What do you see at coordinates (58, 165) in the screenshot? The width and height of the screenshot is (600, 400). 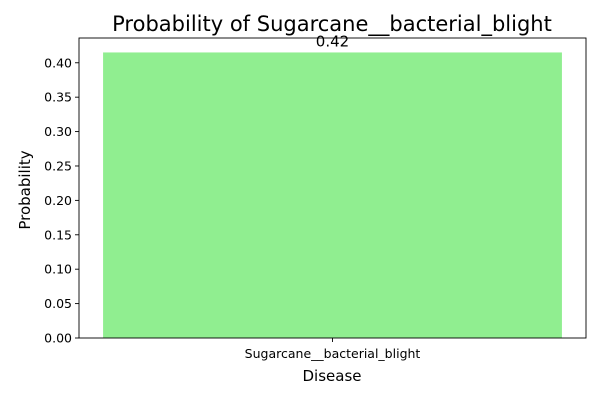 I see `y-tick-label: 0.25` at bounding box center [58, 165].